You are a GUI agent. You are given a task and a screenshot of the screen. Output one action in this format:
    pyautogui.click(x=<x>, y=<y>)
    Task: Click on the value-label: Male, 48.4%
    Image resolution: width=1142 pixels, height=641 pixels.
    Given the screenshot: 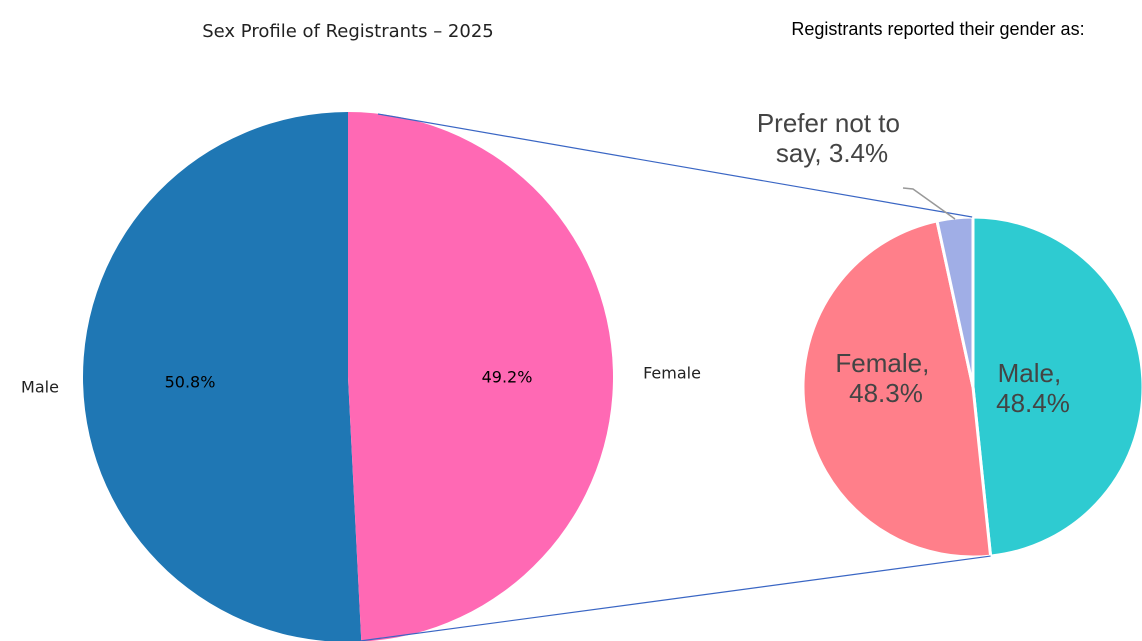 What is the action you would take?
    pyautogui.click(x=1033, y=388)
    